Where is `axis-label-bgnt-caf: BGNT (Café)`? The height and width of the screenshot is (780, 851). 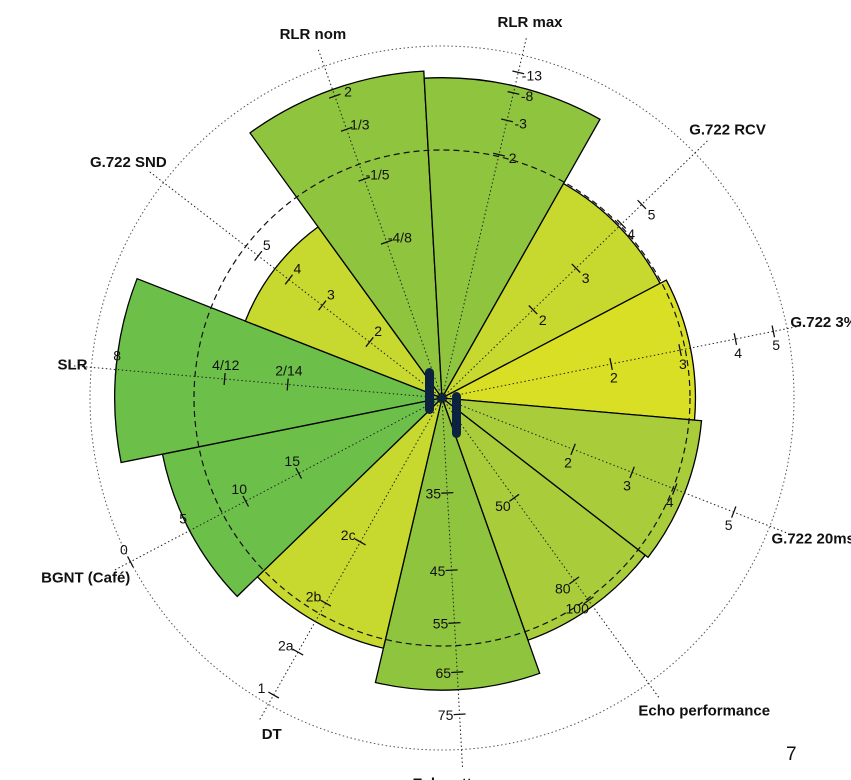 axis-label-bgnt-caf: BGNT (Café) is located at coordinates (85, 578).